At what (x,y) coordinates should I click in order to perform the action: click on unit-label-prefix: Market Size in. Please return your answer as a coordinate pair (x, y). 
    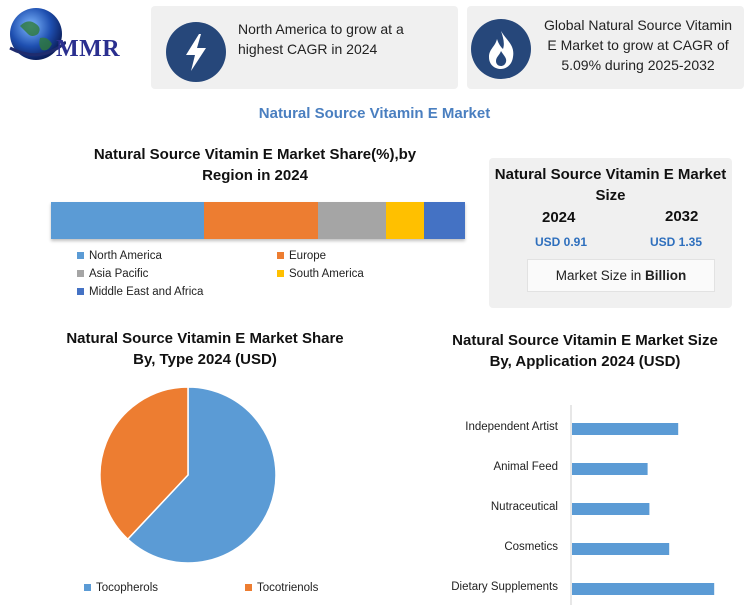
    Looking at the image, I should click on (600, 275).